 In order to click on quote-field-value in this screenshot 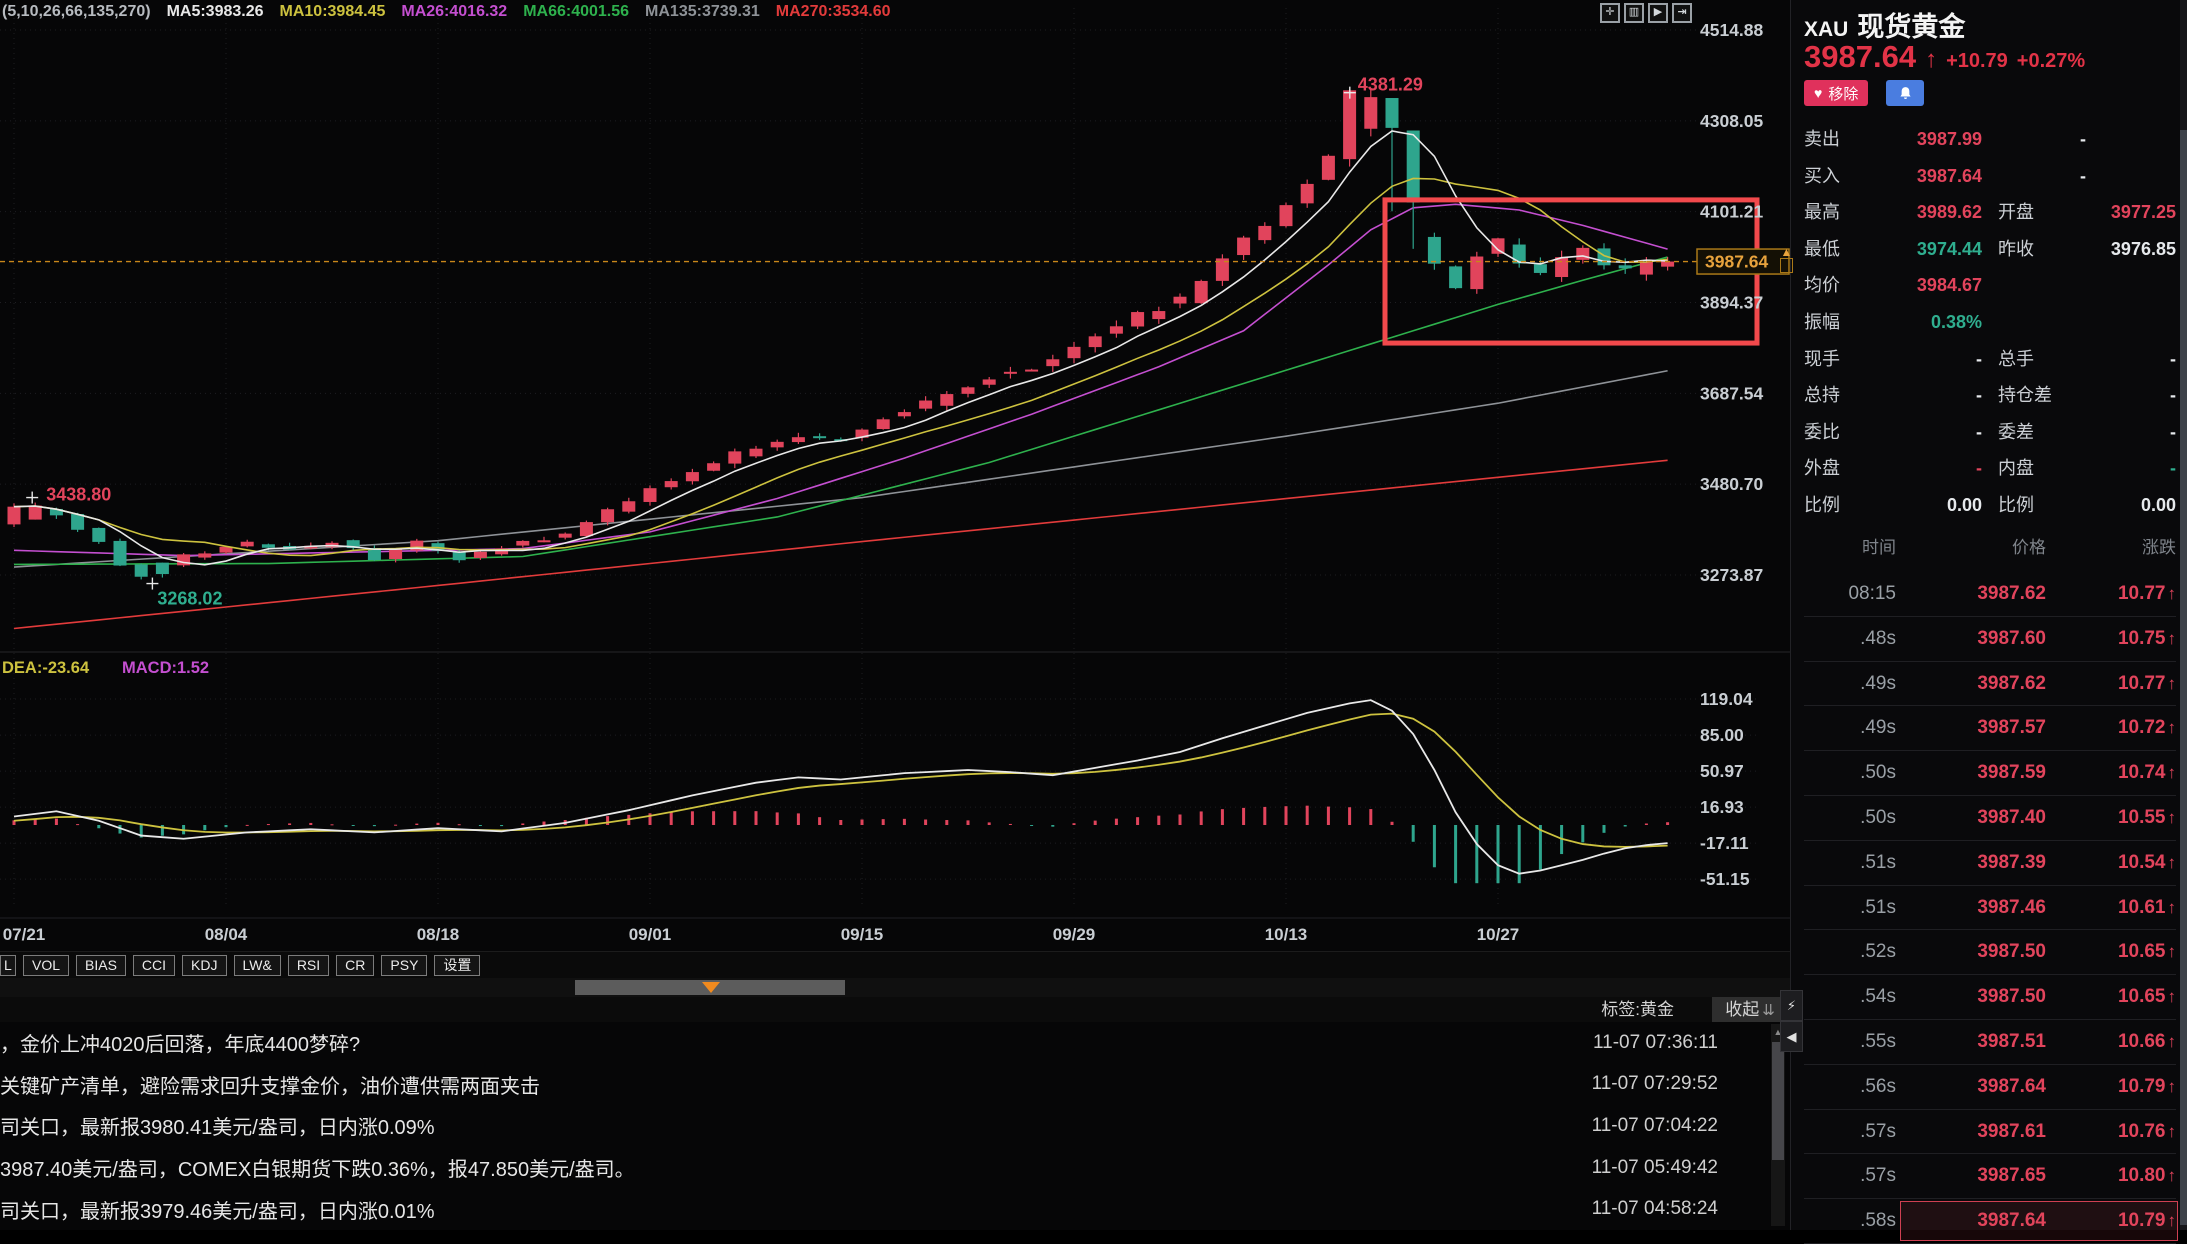, I will do `click(2123, 285)`.